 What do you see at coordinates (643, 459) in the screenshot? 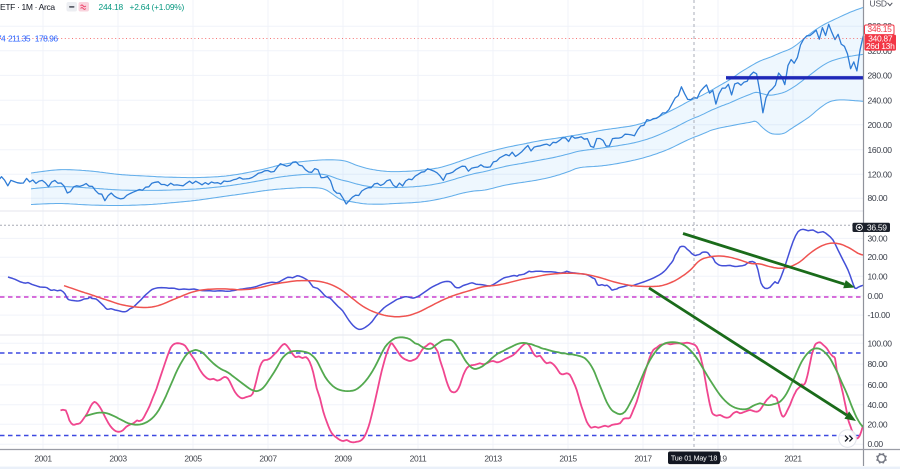
I see `svg-text: 2017` at bounding box center [643, 459].